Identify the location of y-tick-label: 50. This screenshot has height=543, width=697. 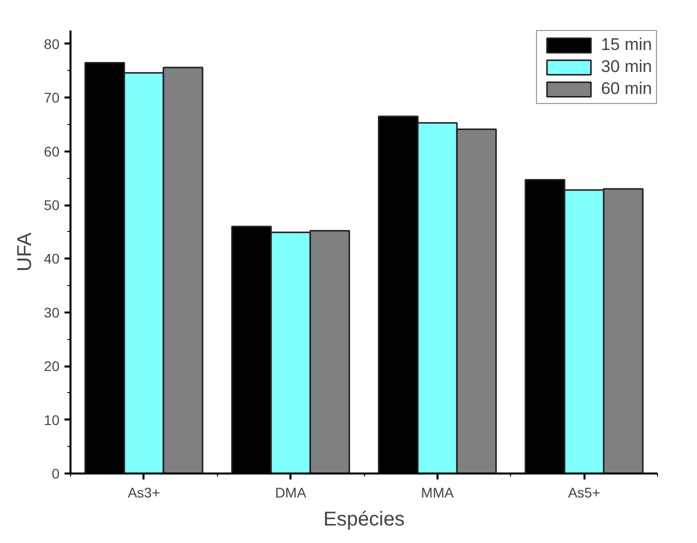
(52, 205).